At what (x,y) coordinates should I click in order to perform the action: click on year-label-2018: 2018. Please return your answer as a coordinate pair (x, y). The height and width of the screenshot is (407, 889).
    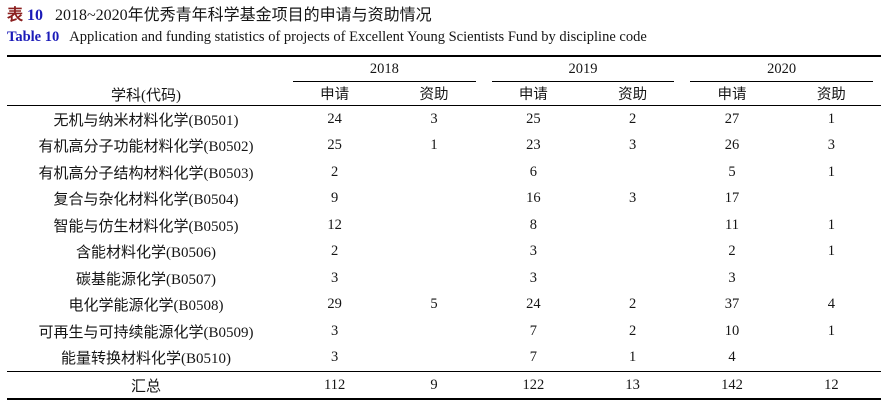
    Looking at the image, I should click on (384, 71).